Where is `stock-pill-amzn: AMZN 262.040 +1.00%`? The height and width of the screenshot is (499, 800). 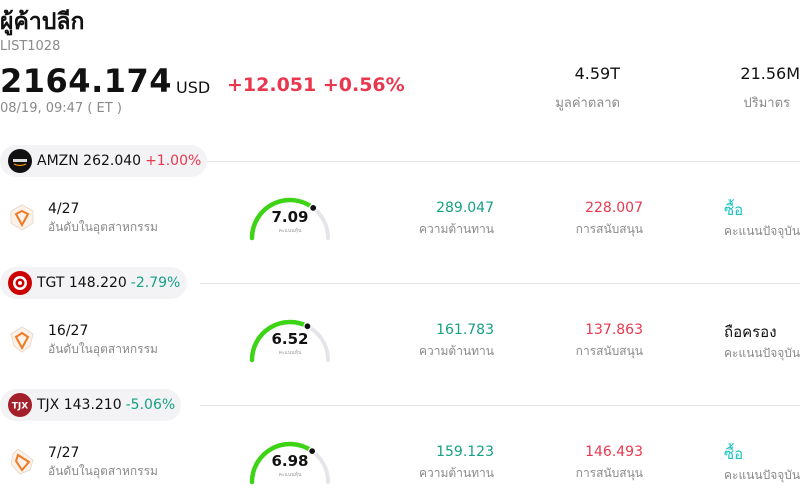 stock-pill-amzn: AMZN 262.040 +1.00% is located at coordinates (103, 161).